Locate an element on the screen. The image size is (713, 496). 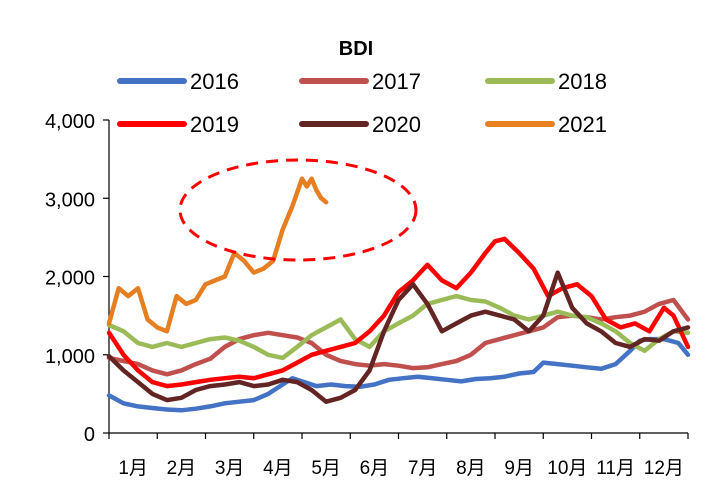
x-tick-label: 2月 is located at coordinates (182, 468).